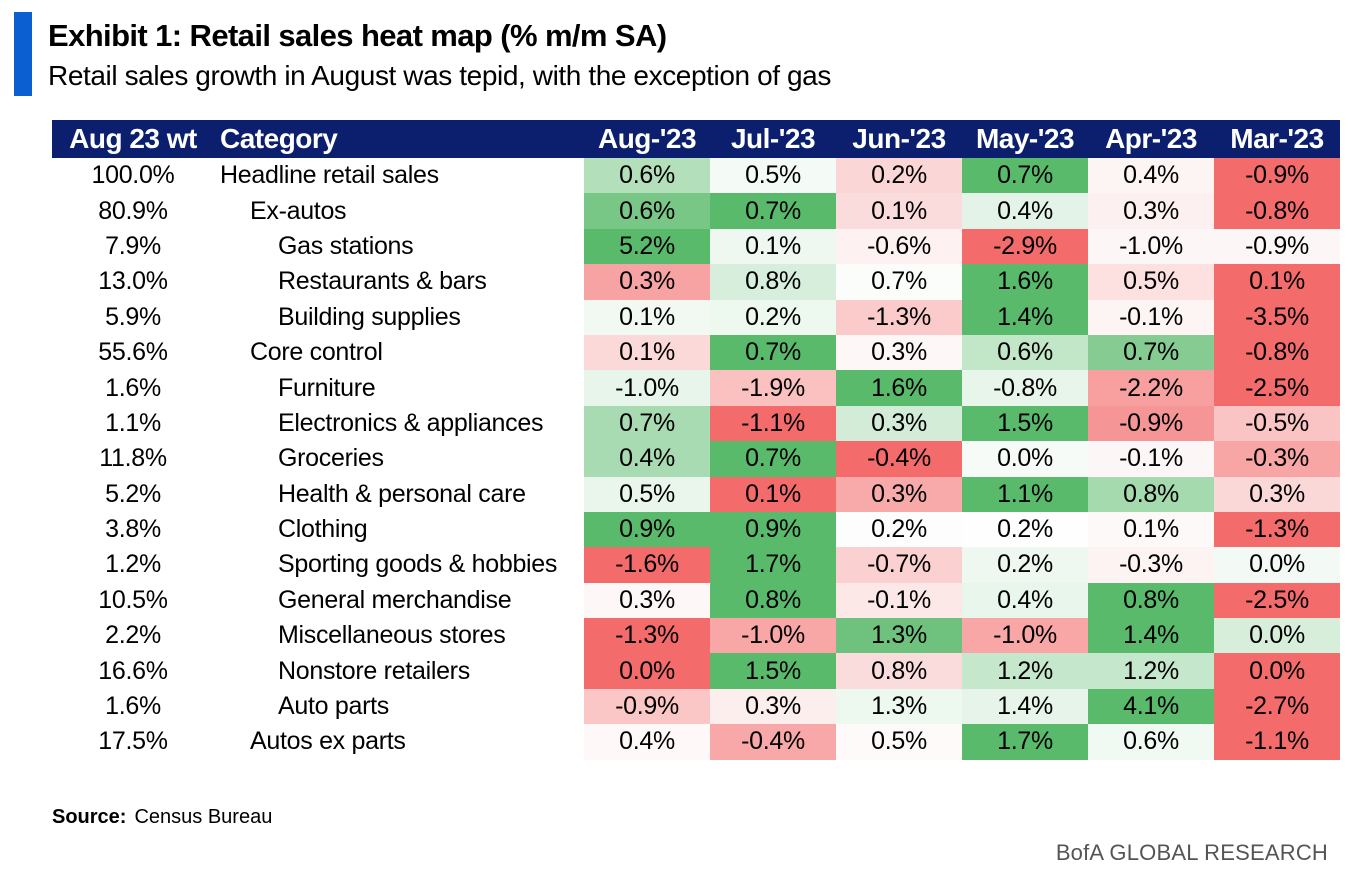 The height and width of the screenshot is (882, 1356). Describe the element at coordinates (133, 458) in the screenshot. I see `weight-cell: 11.8%` at that location.